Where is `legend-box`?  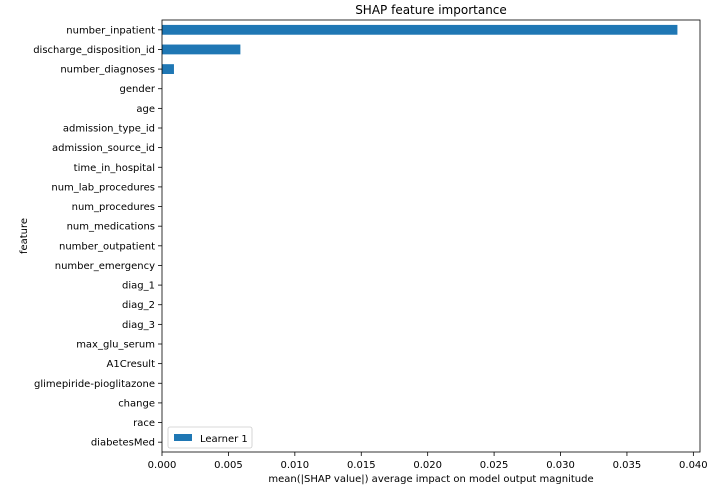 legend-box is located at coordinates (210, 437).